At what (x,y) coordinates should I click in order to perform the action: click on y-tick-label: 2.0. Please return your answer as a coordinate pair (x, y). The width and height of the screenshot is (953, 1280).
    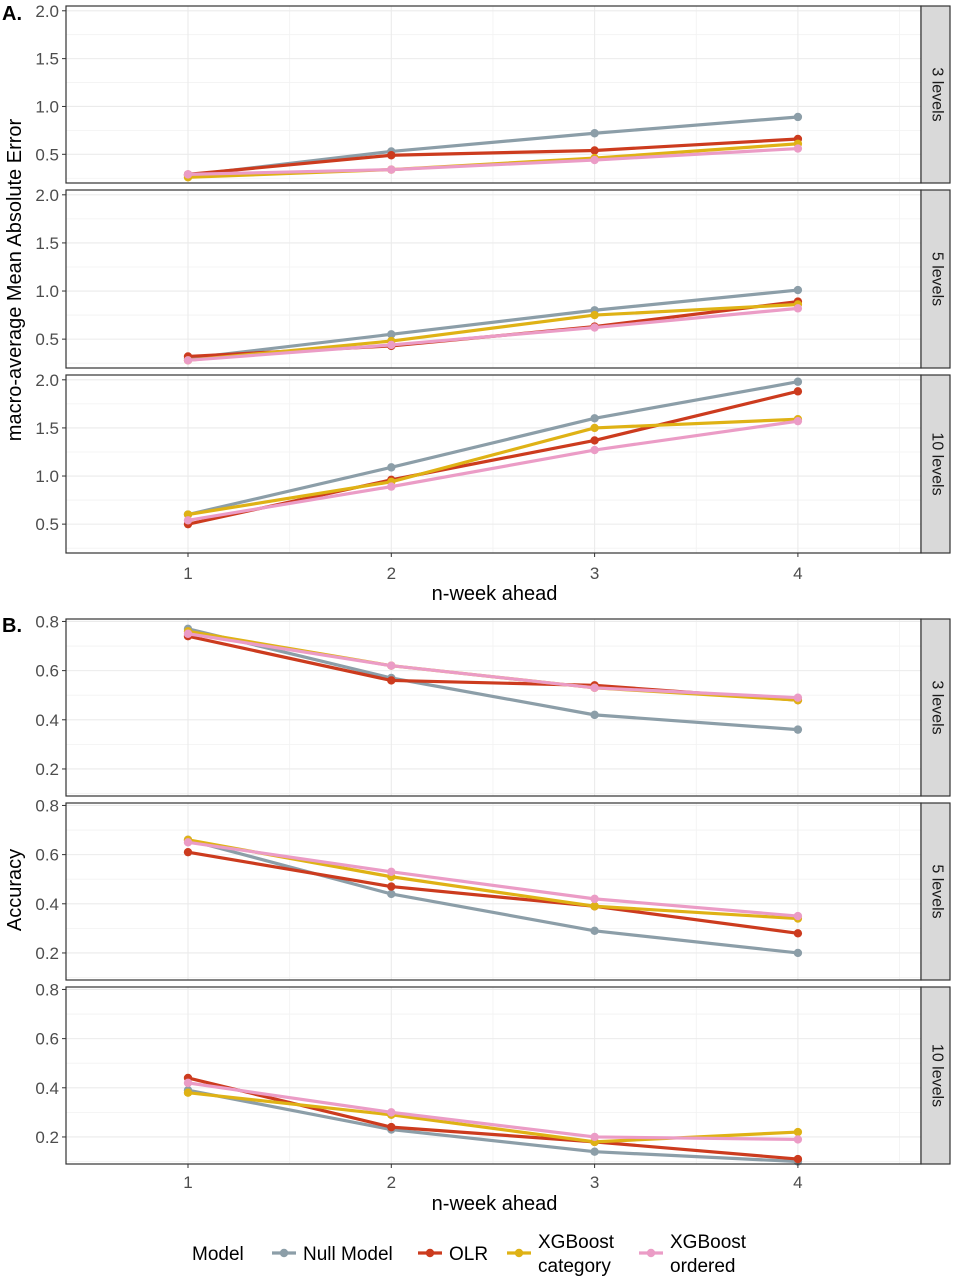
    Looking at the image, I should click on (47, 195).